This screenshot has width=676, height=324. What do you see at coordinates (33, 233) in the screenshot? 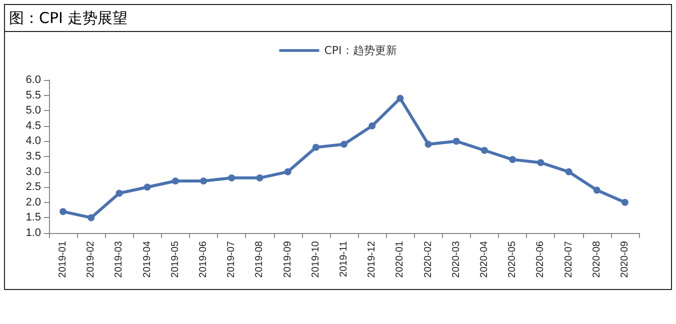
I see `y-tick-label: 1.0` at bounding box center [33, 233].